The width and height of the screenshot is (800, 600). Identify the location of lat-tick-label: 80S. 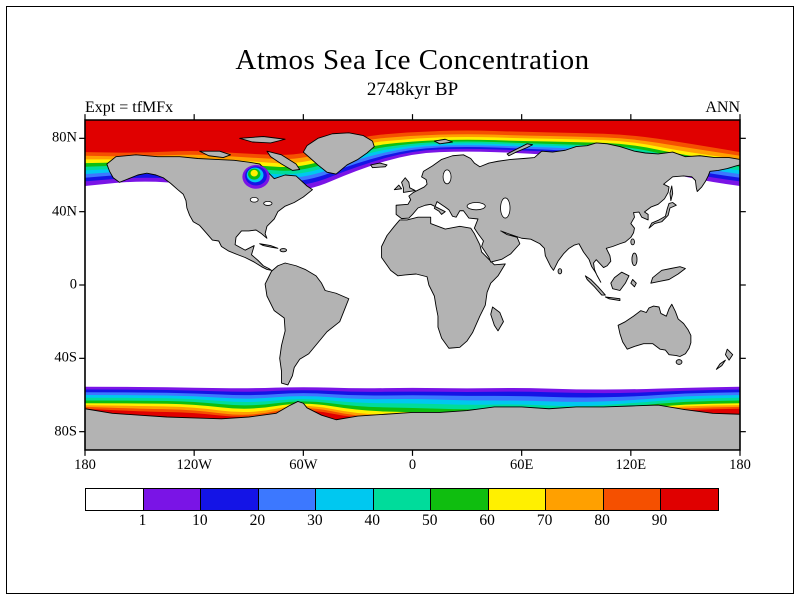
(65, 431).